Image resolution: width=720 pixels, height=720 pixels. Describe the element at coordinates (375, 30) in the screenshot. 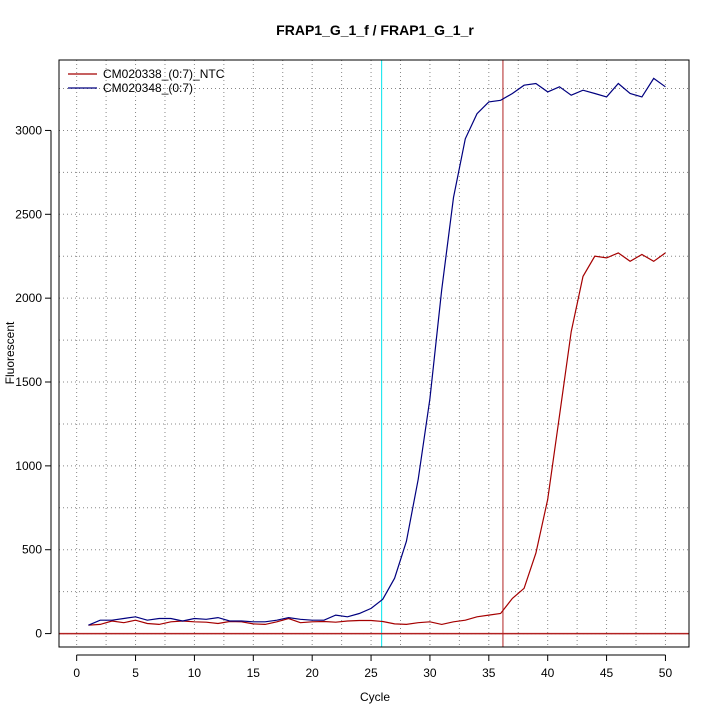

I see `chart-title: FRAP1_G_1_f / FRAP1_G_1_r` at that location.